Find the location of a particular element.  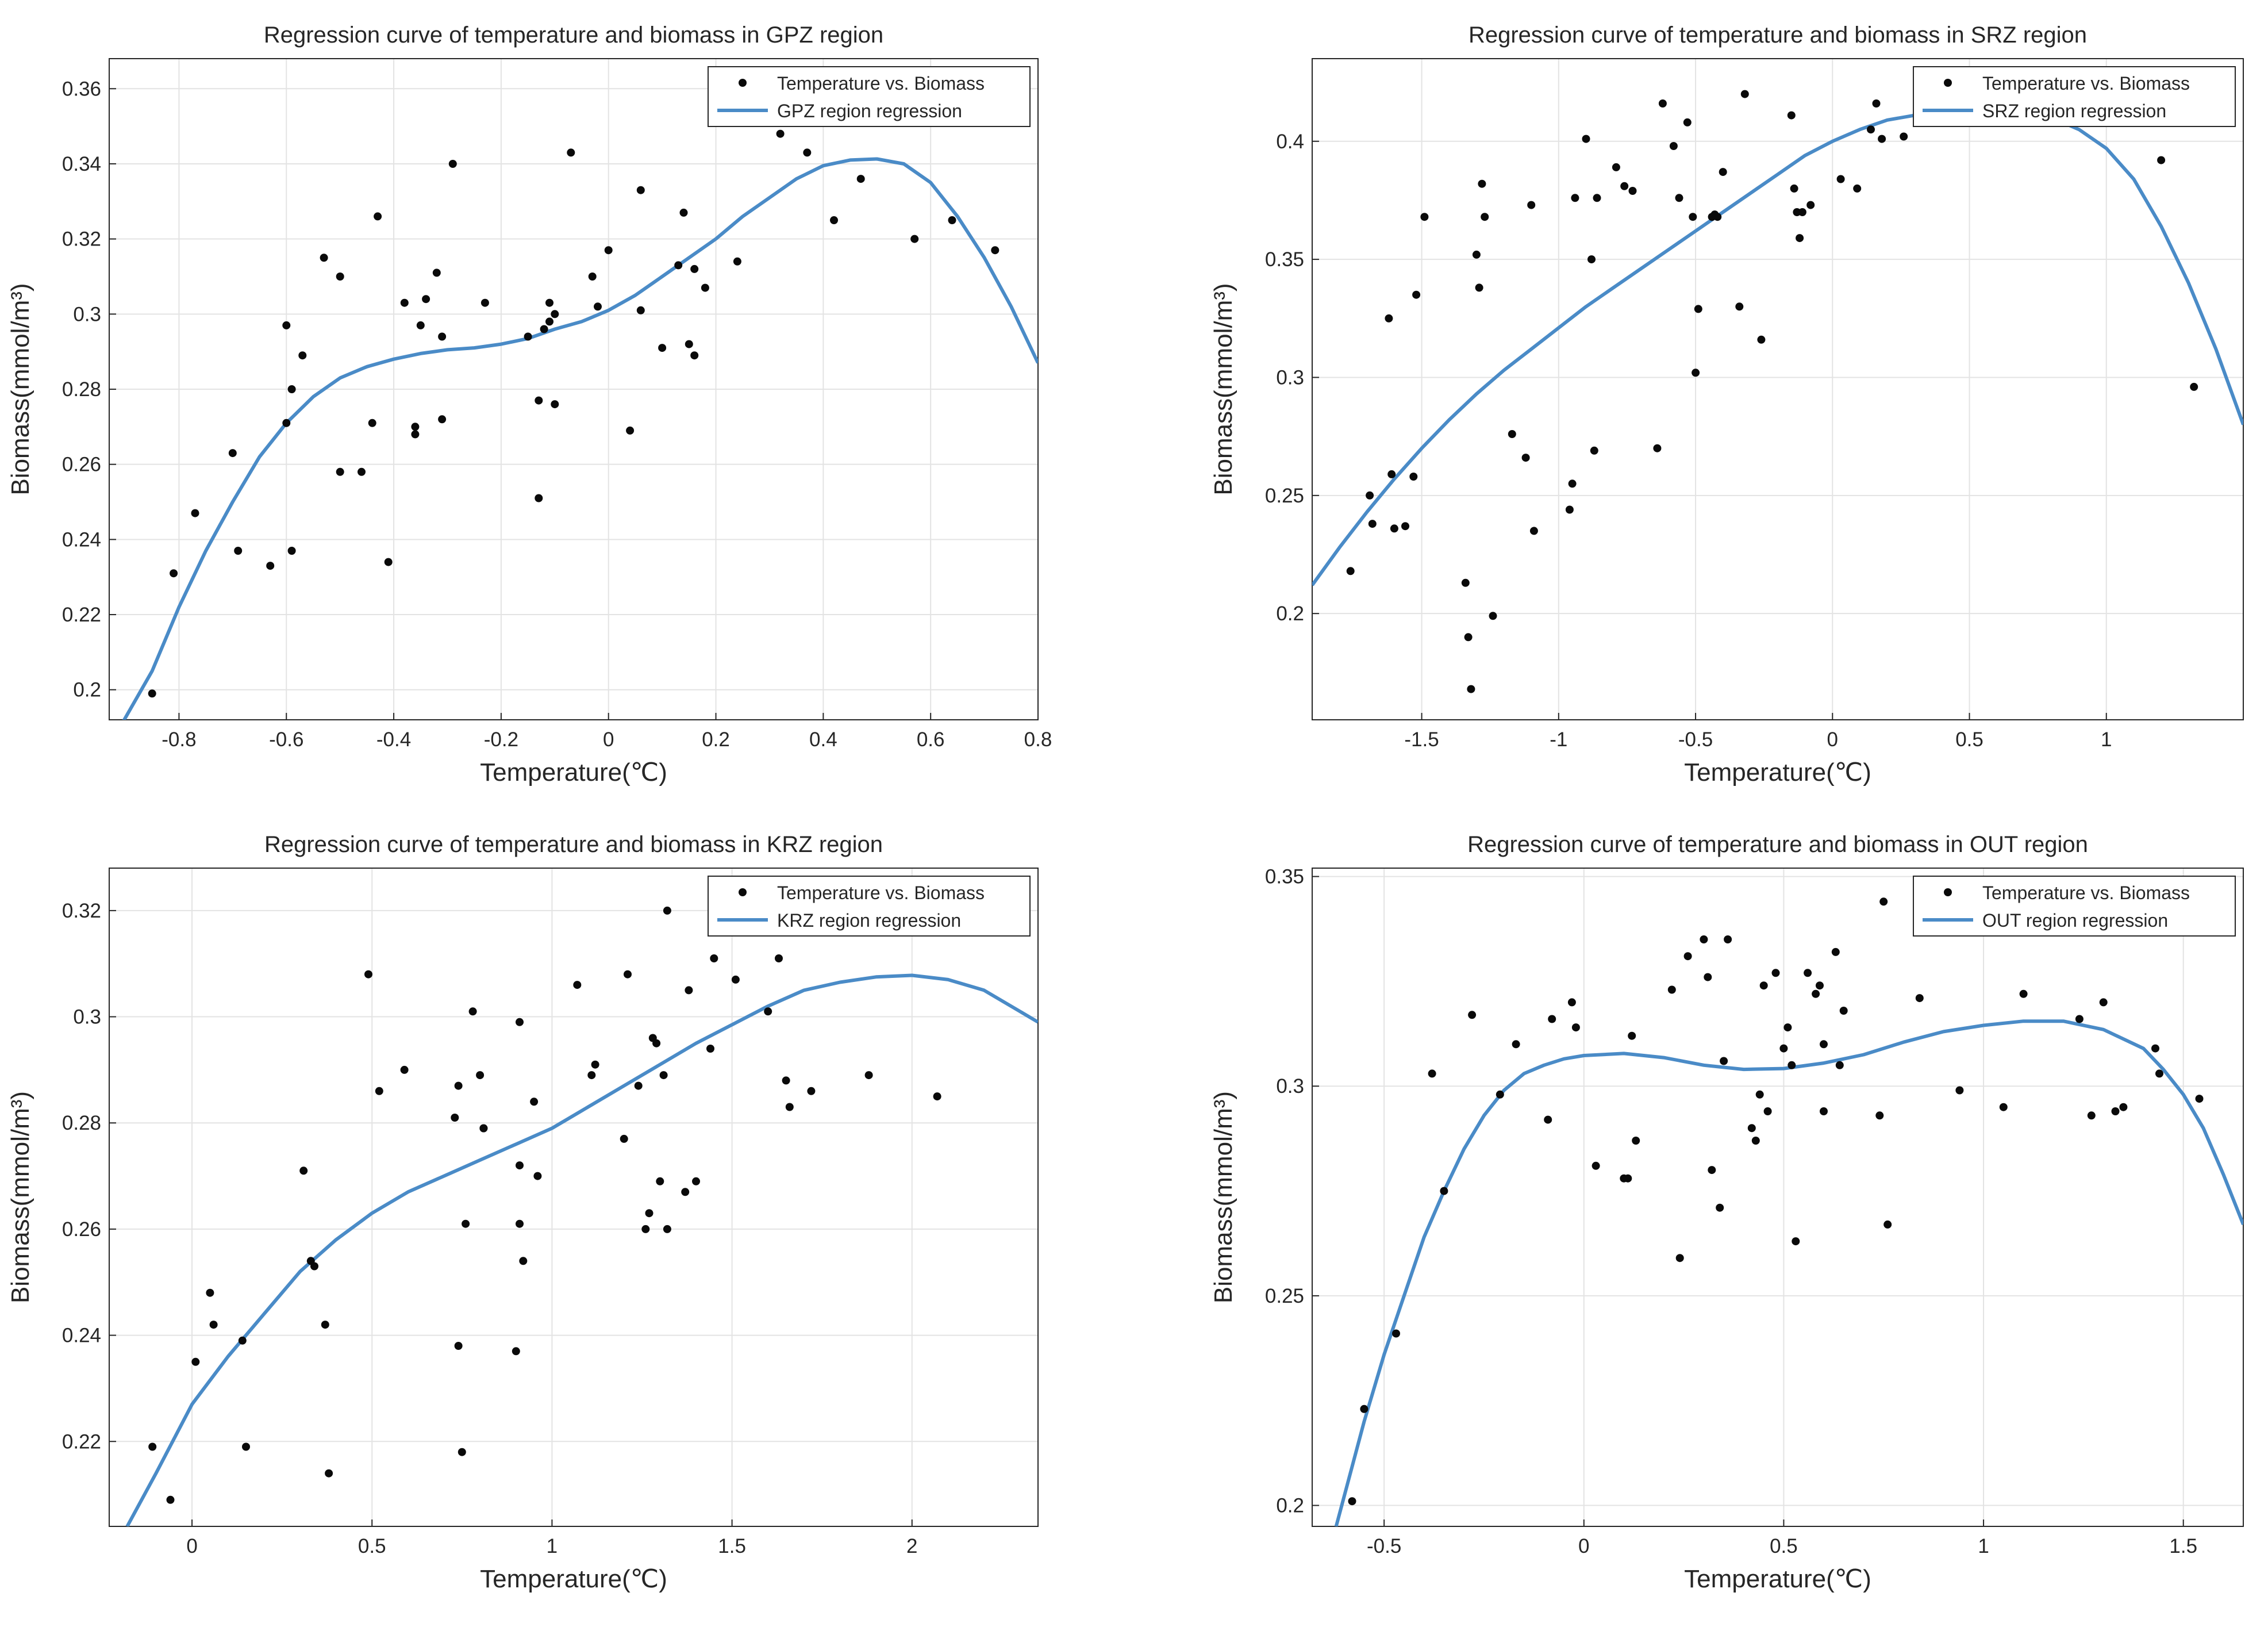

srz-y-tick-label: 0.2 is located at coordinates (1290, 614).